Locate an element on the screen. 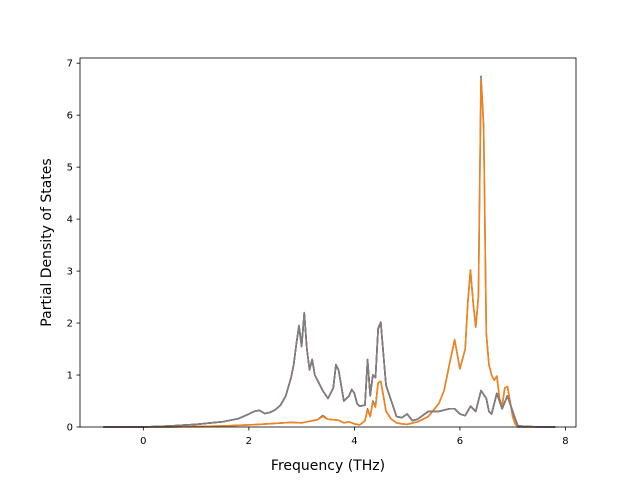 The height and width of the screenshot is (480, 640). x-tick-label: 2 is located at coordinates (249, 441).